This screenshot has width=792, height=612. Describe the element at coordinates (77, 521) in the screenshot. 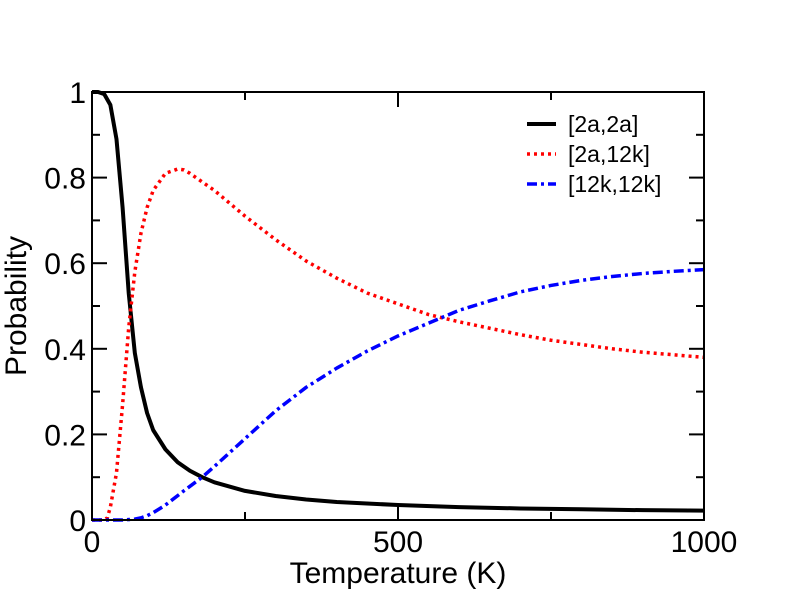

I see `y-tick-label: 0` at that location.